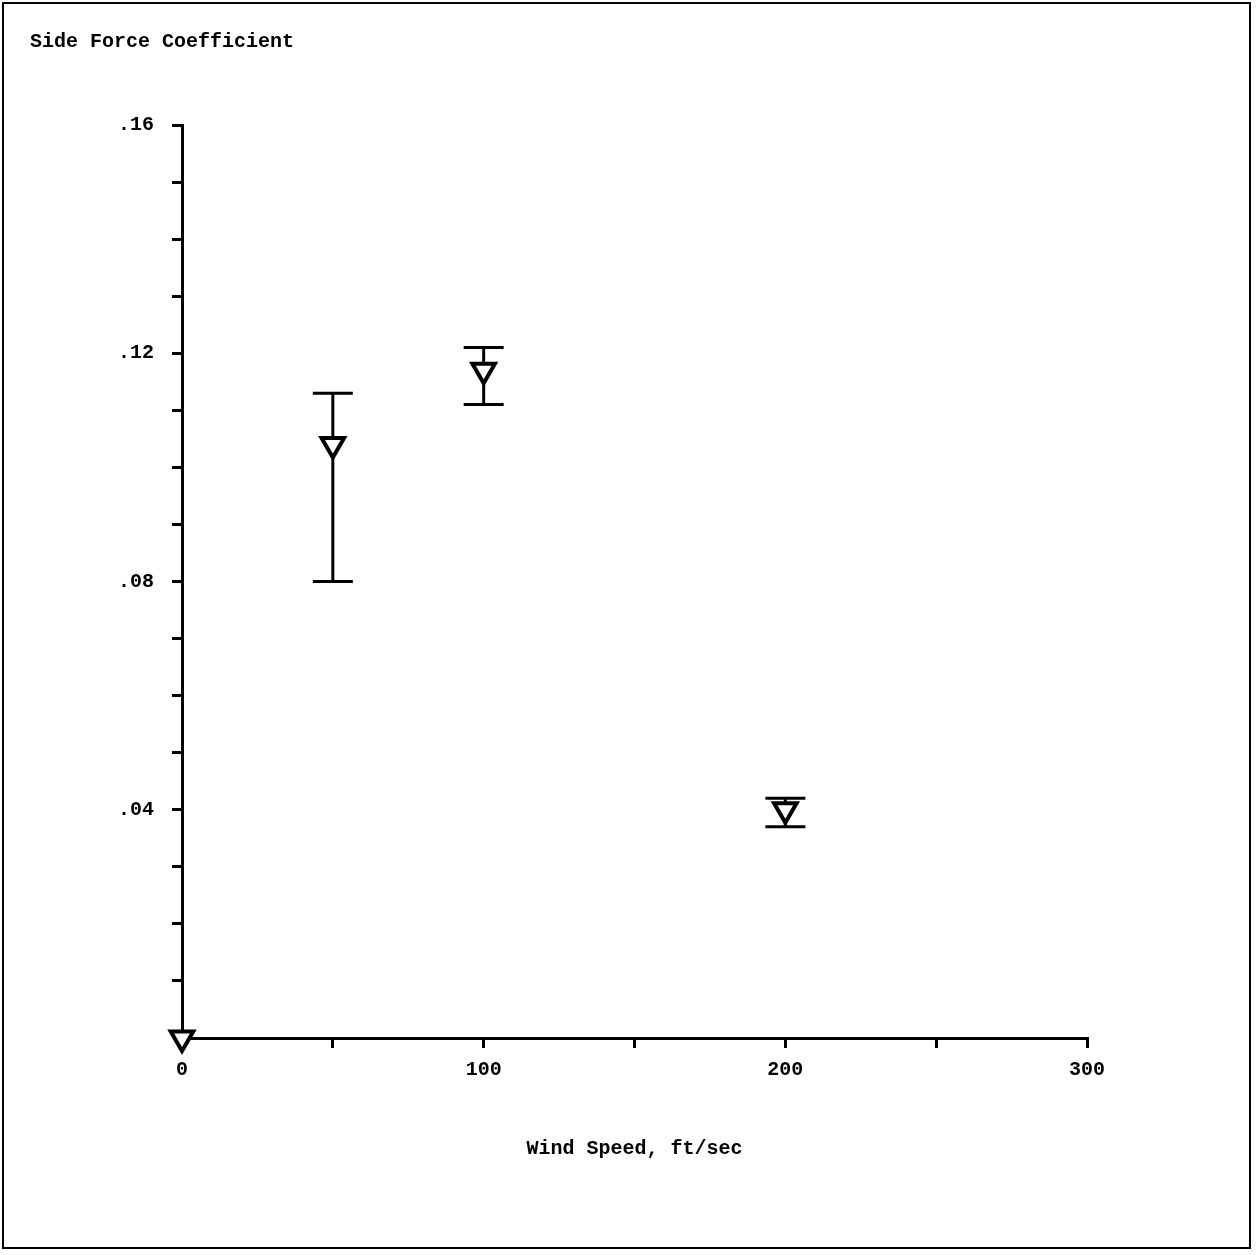 The image size is (1257, 1255). What do you see at coordinates (136, 125) in the screenshot?
I see `y-tick-label: .16` at bounding box center [136, 125].